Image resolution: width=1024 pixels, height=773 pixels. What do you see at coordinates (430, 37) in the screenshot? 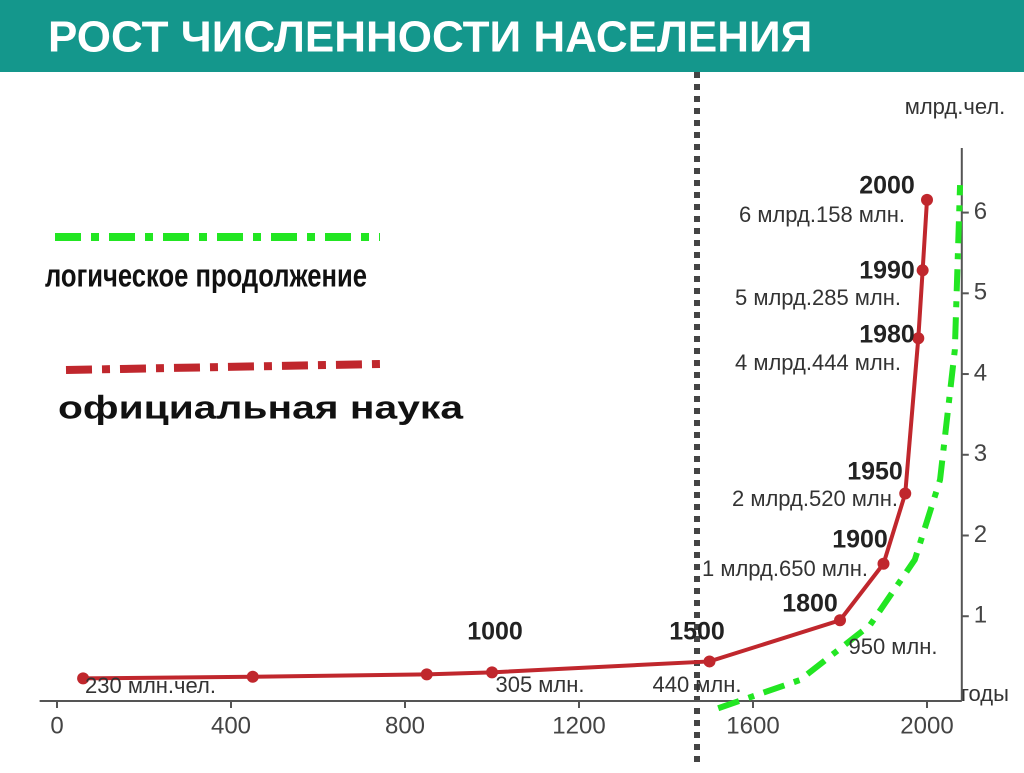
I see `chart-title: РОСТ ЧИСЛЕННОСТИ НАСЕЛЕНИЯ` at bounding box center [430, 37].